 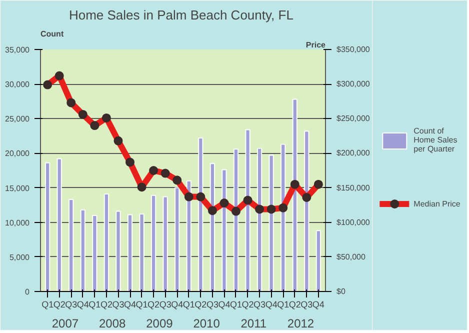 What do you see at coordinates (436, 140) in the screenshot?
I see `legend-label: Count of Home Sales per Quarter` at bounding box center [436, 140].